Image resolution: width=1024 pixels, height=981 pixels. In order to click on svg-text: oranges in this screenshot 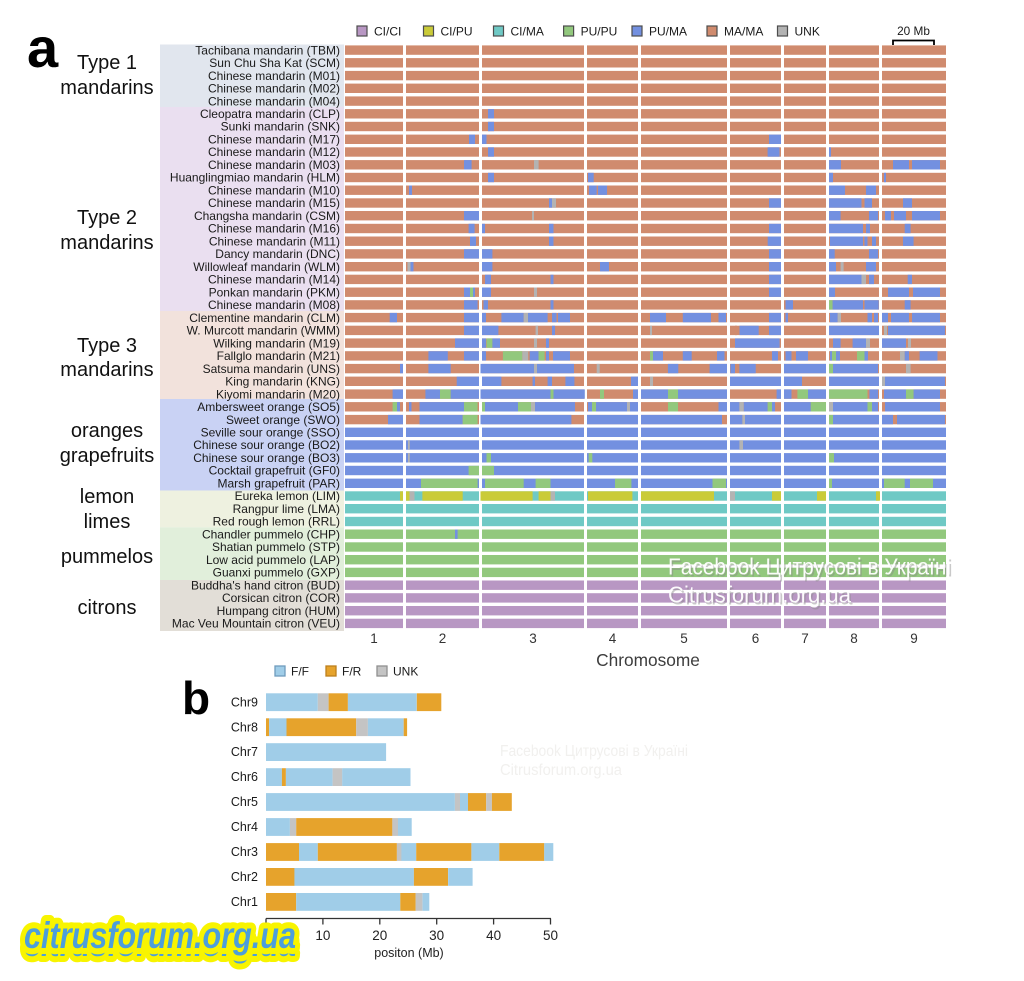, I will do `click(107, 431)`.